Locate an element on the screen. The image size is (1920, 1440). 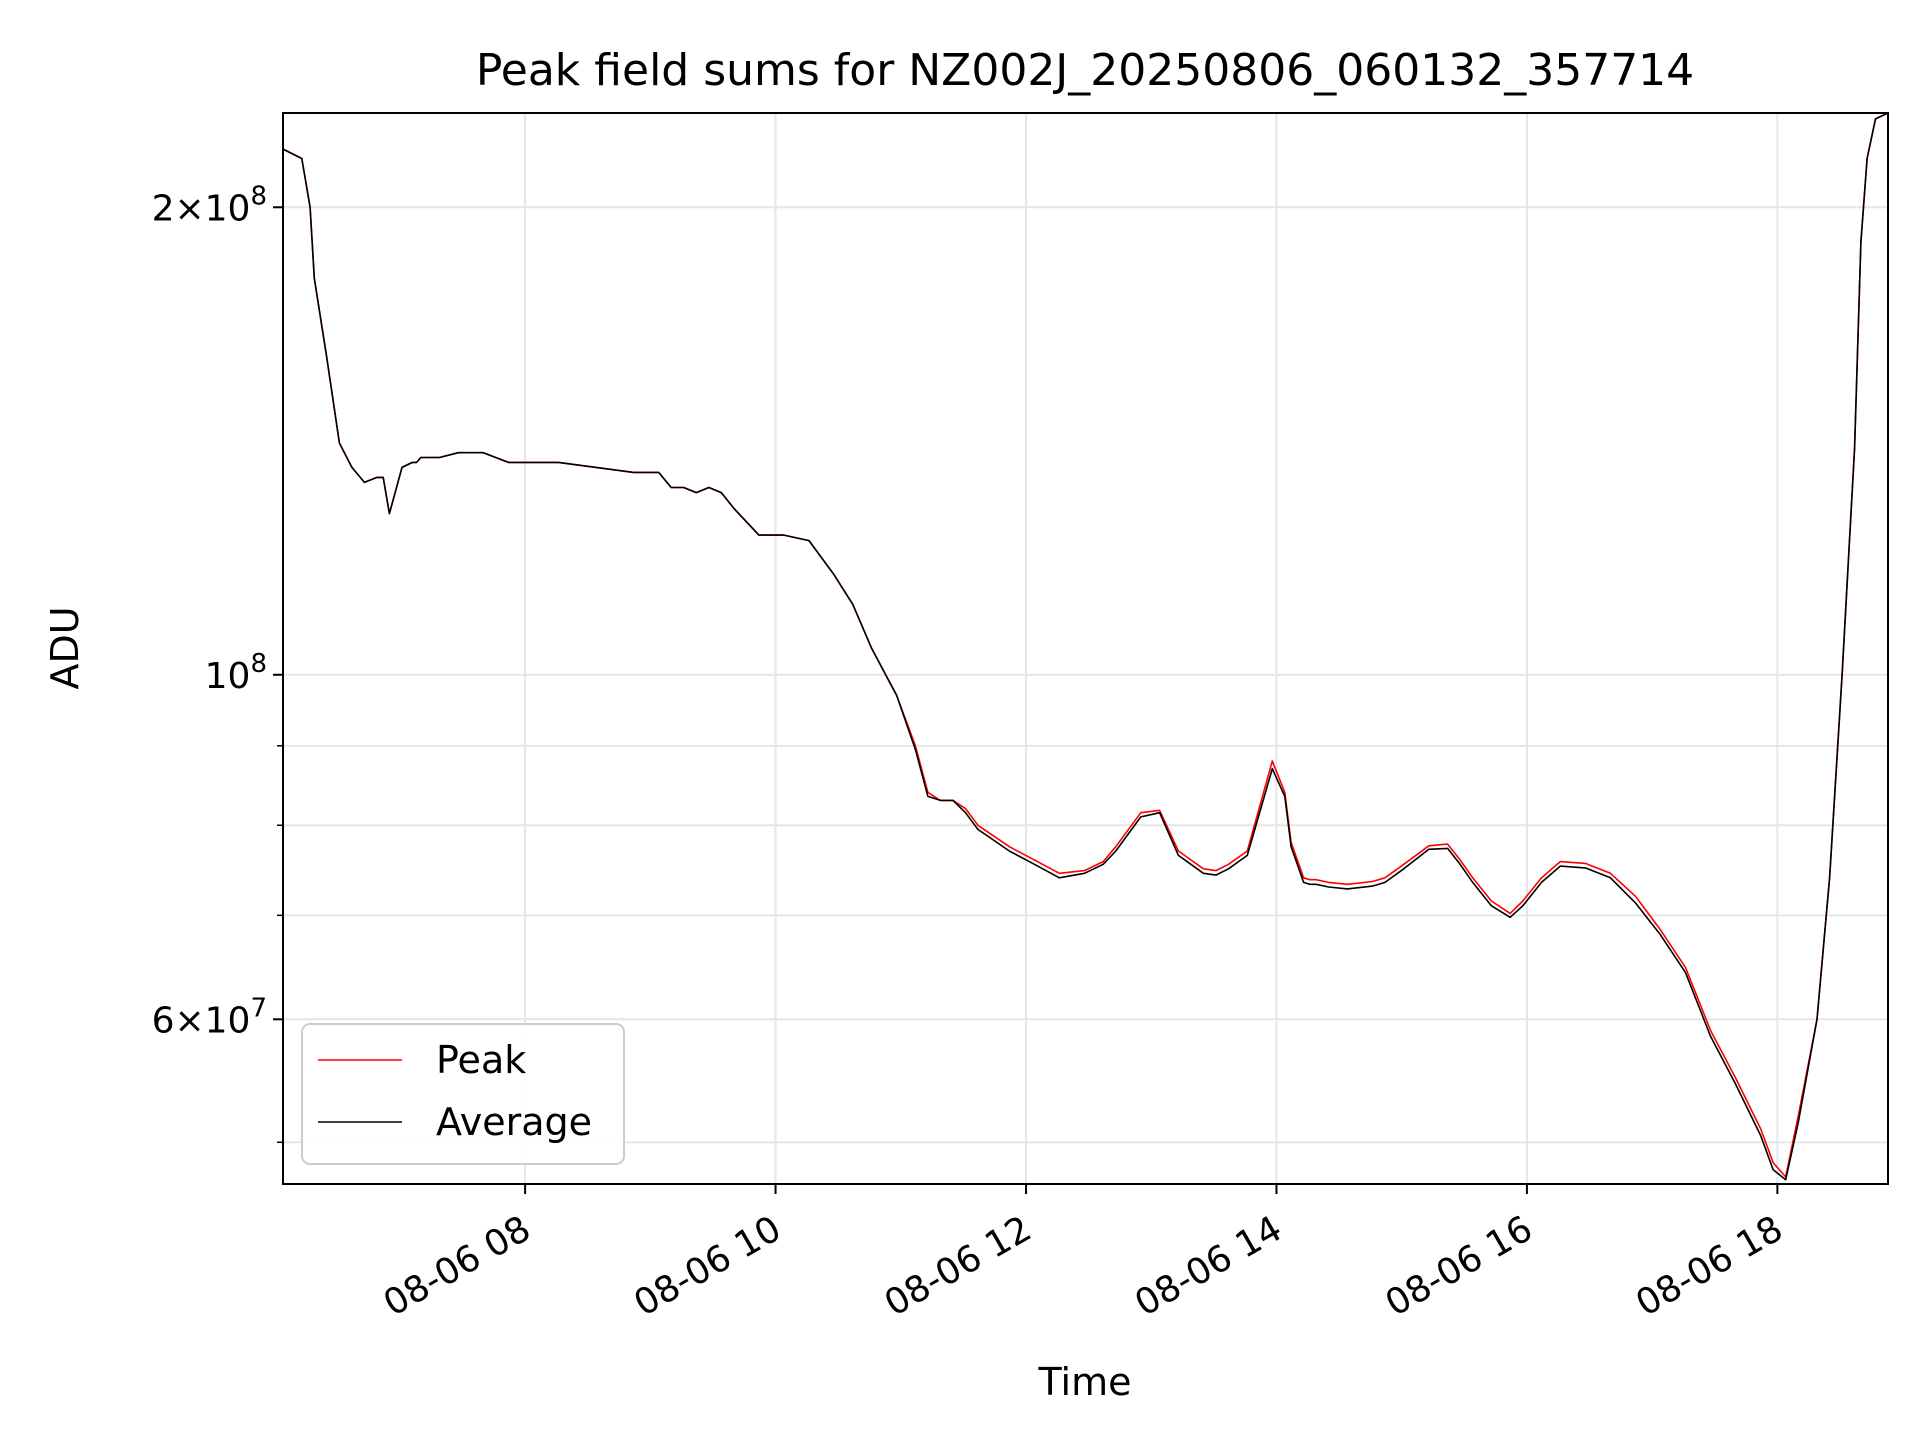
x-tick-label: 08-06 12 is located at coordinates (958, 1266).